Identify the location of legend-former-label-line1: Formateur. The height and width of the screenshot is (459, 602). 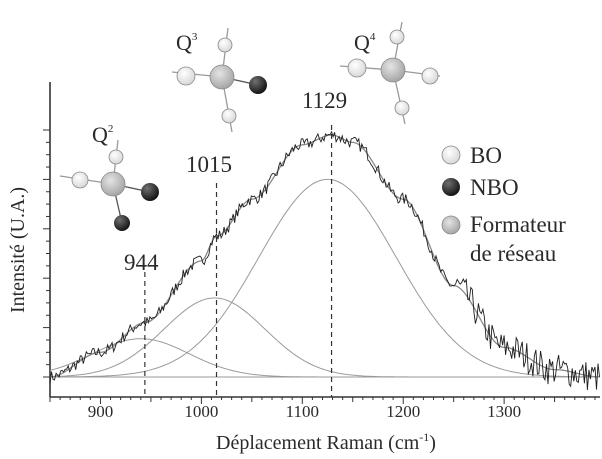
(518, 224).